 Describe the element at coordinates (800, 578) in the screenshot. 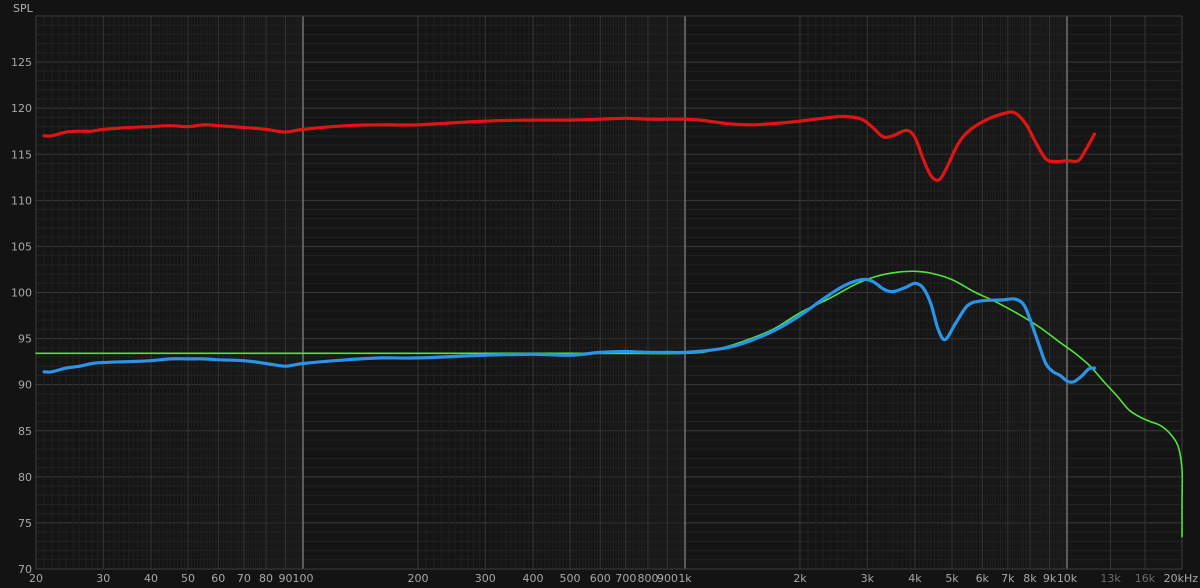

I see `x-tick-label: 2k` at that location.